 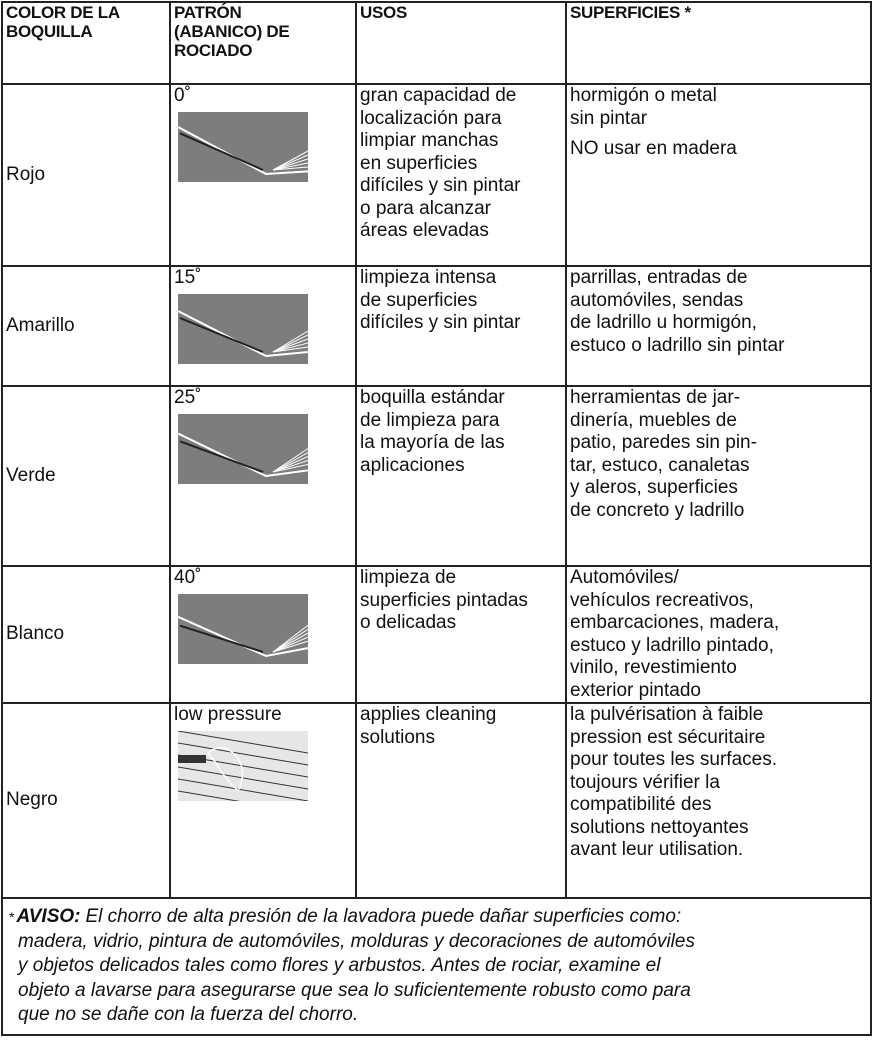 What do you see at coordinates (432, 397) in the screenshot?
I see `uses-line: boquilla estándar` at bounding box center [432, 397].